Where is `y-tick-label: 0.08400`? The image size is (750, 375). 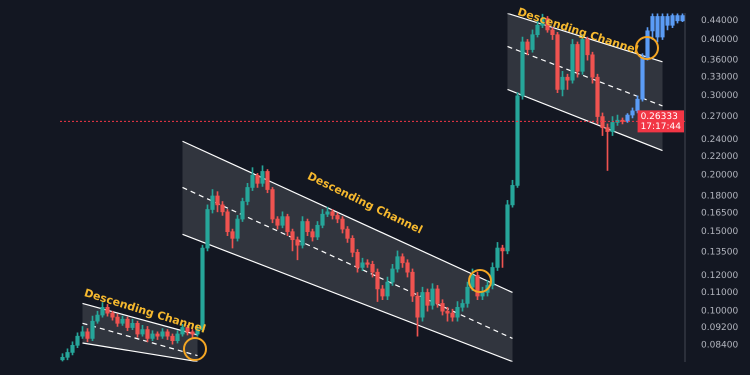 y-tick-label: 0.08400 is located at coordinates (719, 345).